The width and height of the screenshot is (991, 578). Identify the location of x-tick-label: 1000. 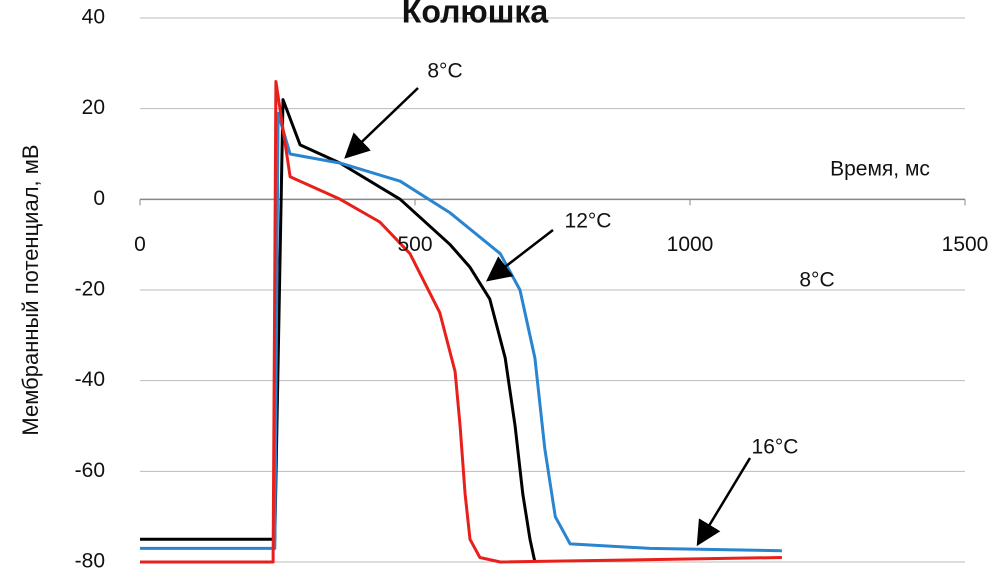
(690, 244).